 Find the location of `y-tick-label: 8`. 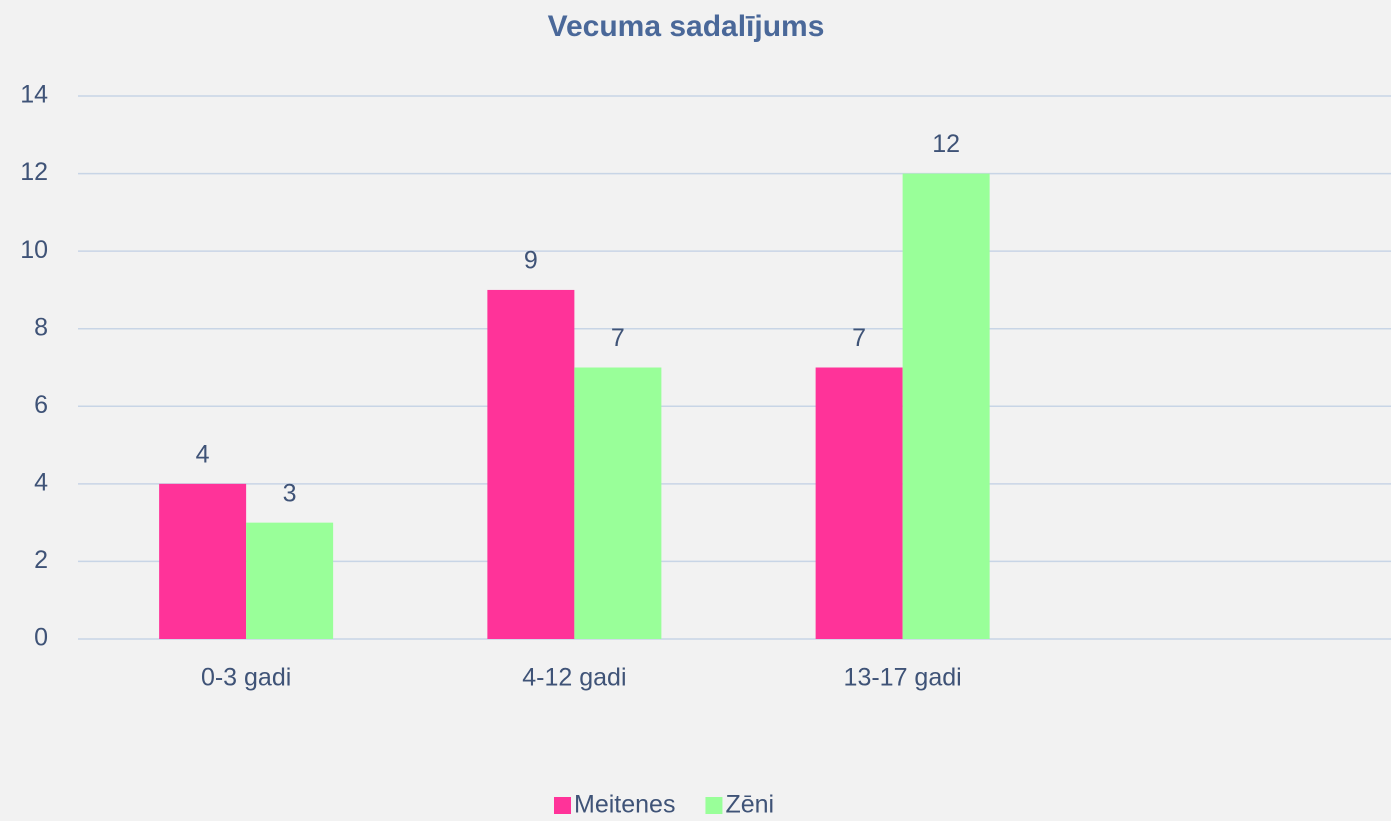

y-tick-label: 8 is located at coordinates (41, 327).